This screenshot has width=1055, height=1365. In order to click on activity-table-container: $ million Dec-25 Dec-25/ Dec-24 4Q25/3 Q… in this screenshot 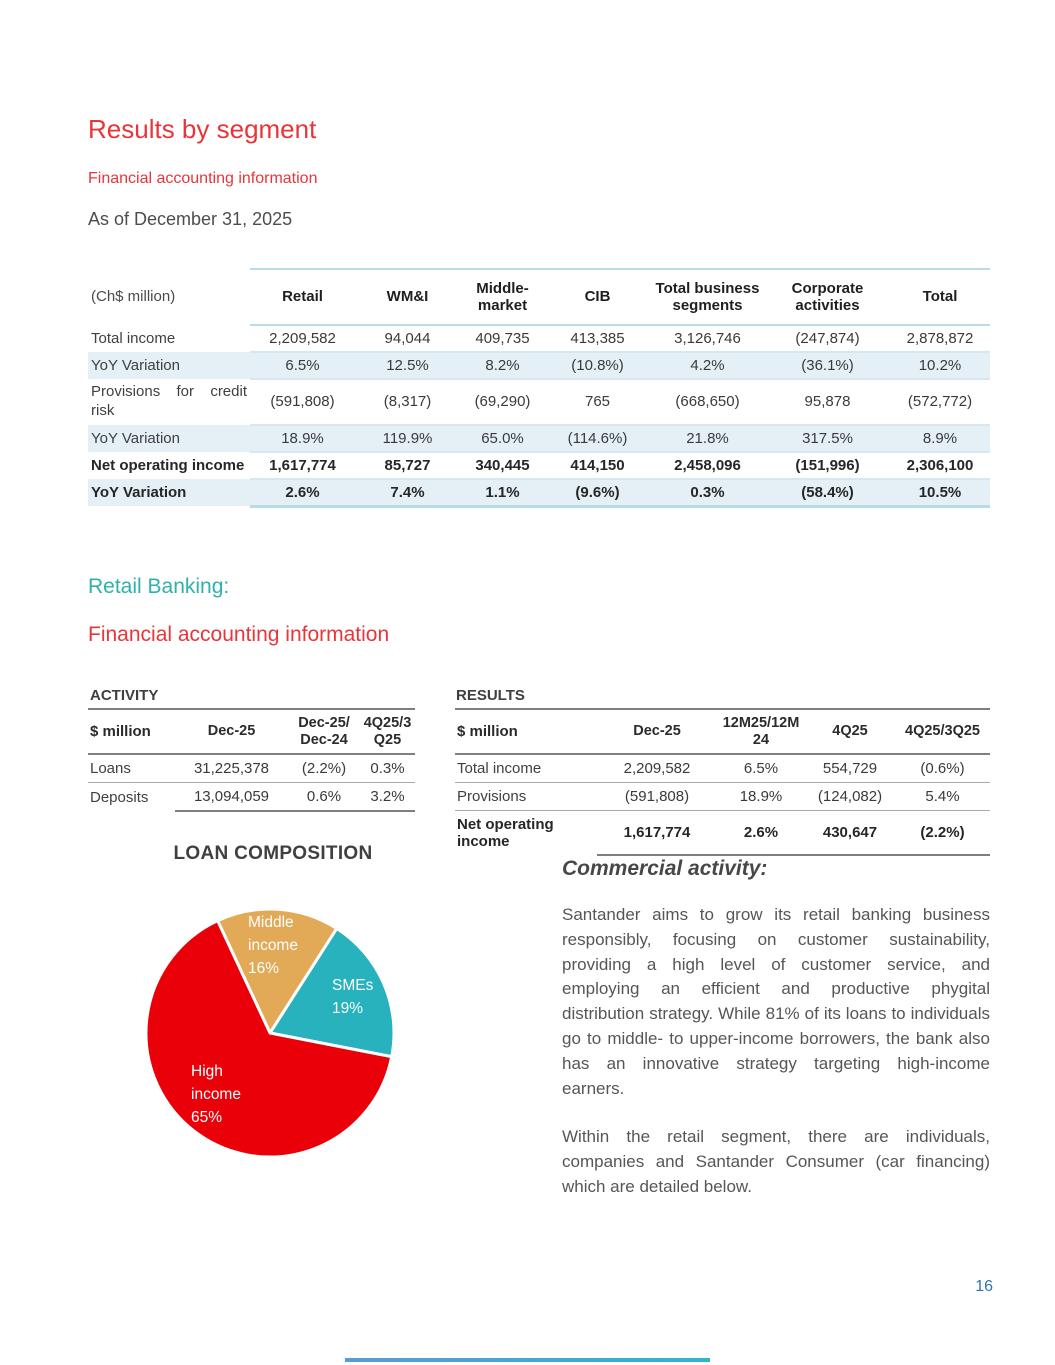, I will do `click(251, 760)`.